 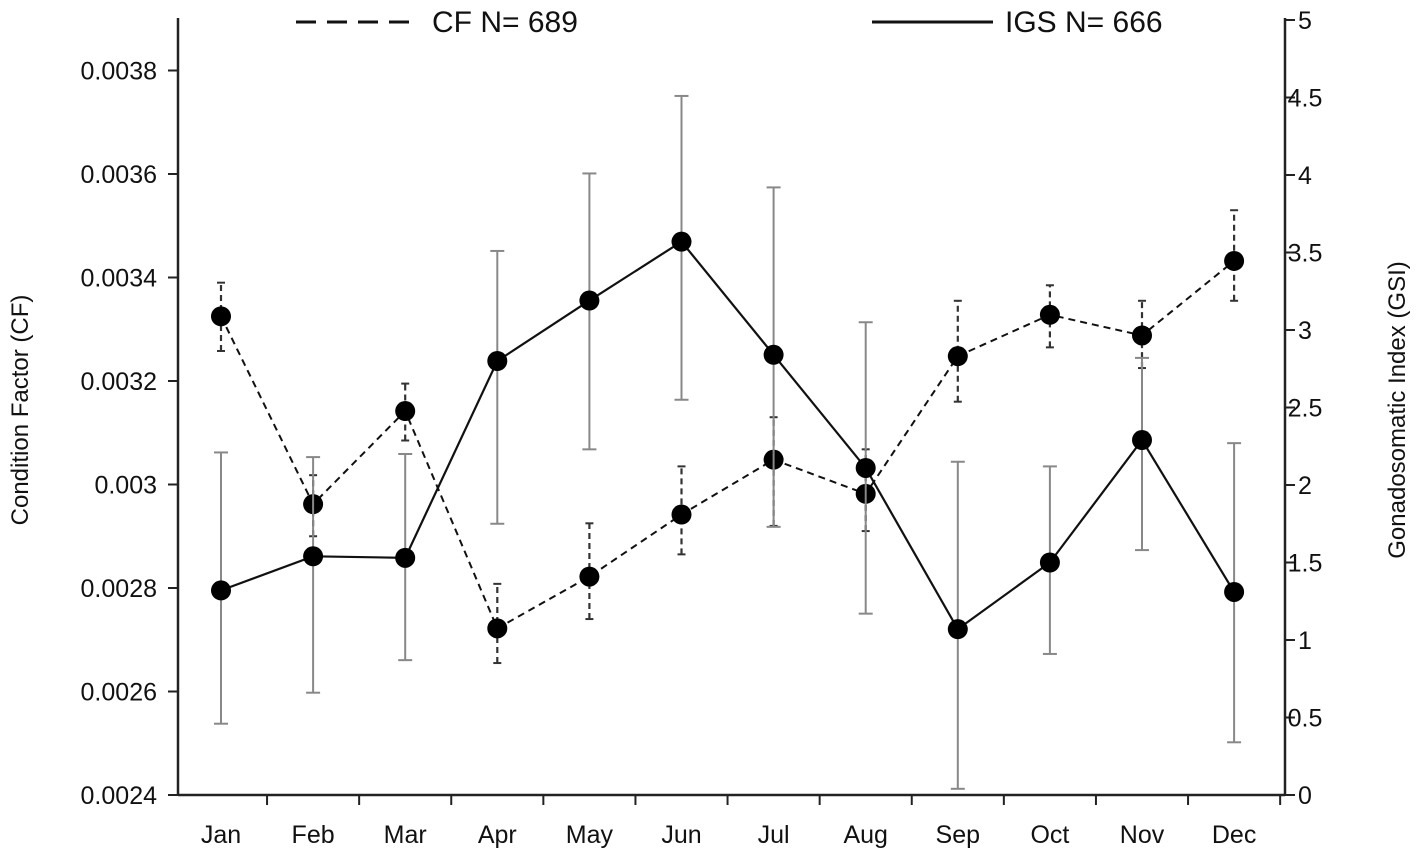 What do you see at coordinates (119, 589) in the screenshot?
I see `left-tick-label: 0.0028` at bounding box center [119, 589].